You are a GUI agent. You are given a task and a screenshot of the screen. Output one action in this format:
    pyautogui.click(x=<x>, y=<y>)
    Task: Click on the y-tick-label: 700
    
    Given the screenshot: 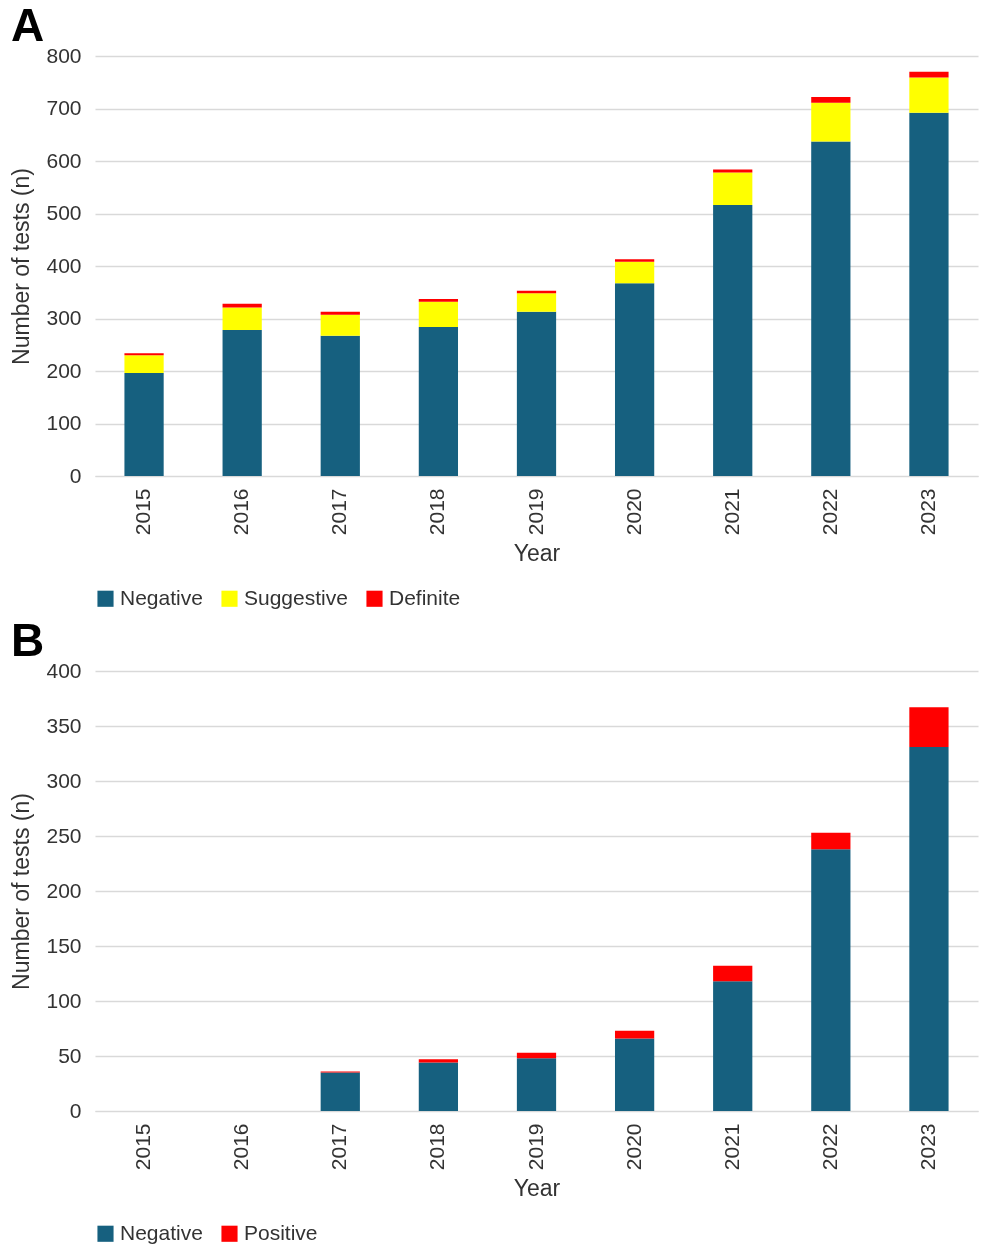 What is the action you would take?
    pyautogui.click(x=64, y=107)
    